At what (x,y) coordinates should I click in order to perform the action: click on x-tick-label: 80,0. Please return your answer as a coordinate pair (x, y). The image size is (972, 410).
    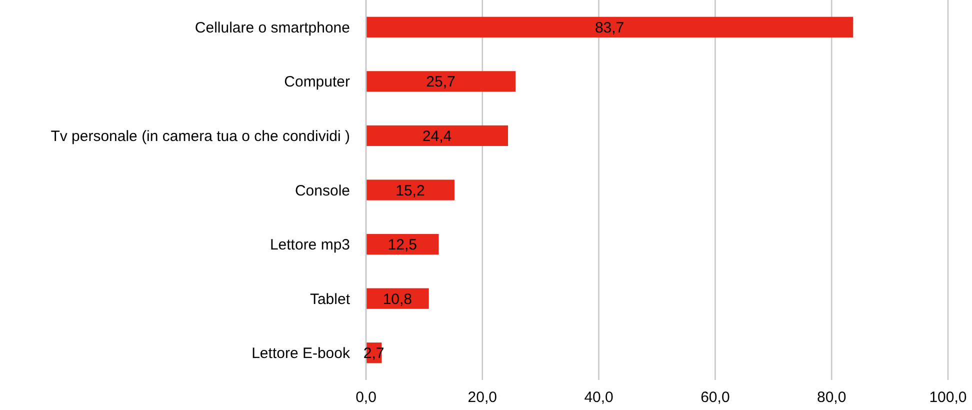
    Looking at the image, I should click on (831, 397).